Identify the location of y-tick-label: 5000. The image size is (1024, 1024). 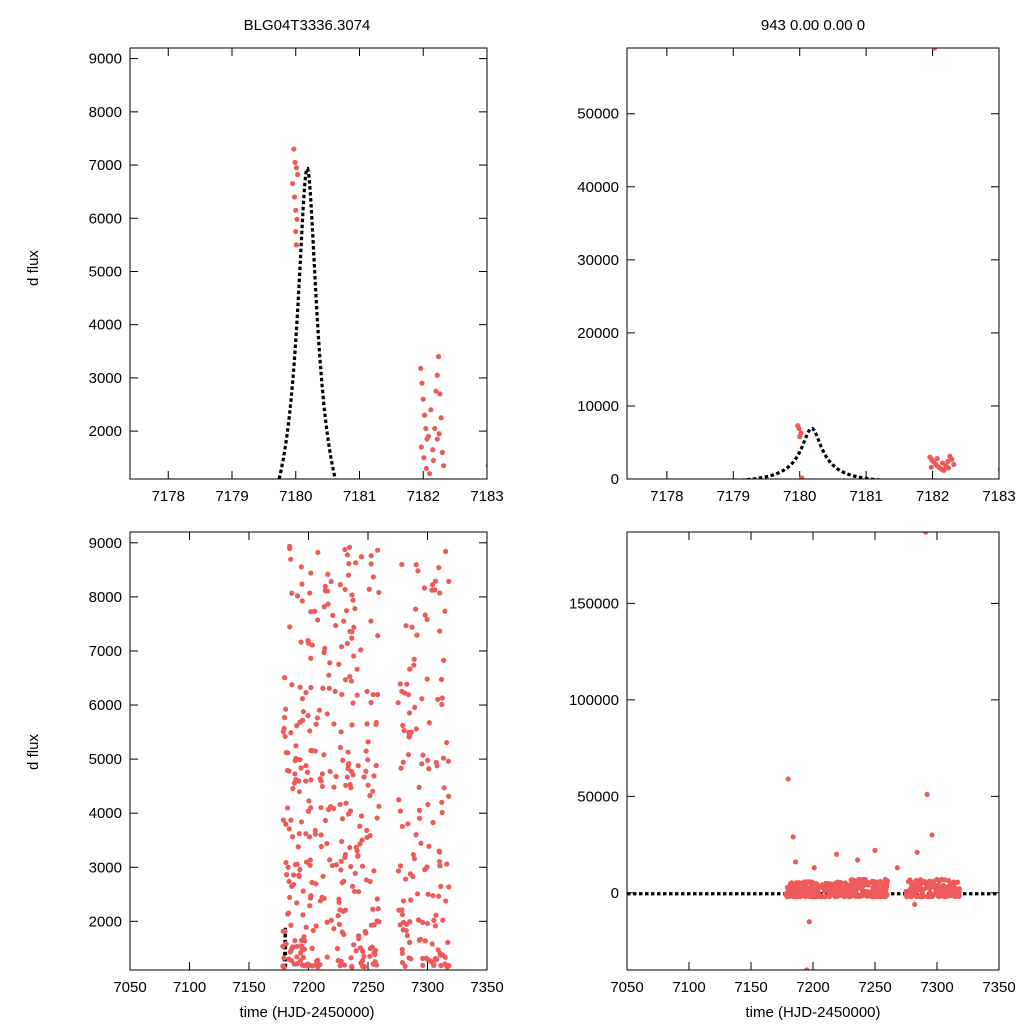
(105, 271).